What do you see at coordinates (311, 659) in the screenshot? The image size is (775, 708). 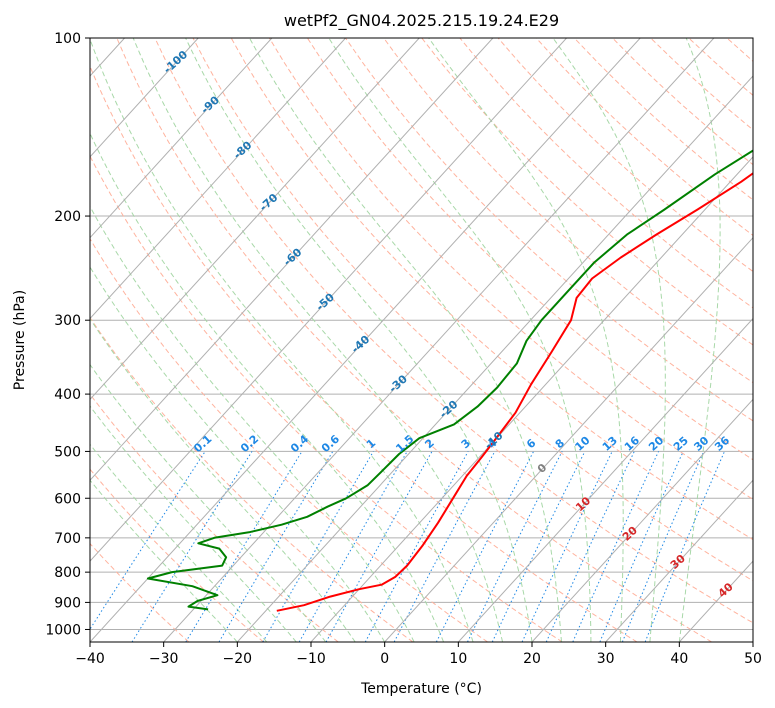 I see `x-tick-label: −10` at bounding box center [311, 659].